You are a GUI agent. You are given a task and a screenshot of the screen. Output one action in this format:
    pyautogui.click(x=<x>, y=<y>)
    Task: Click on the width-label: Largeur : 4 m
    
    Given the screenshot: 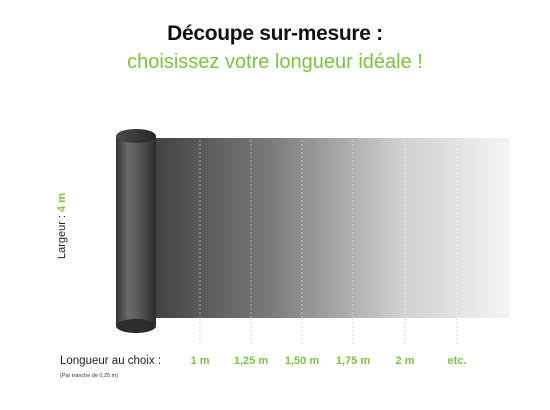 What is the action you would take?
    pyautogui.click(x=62, y=226)
    